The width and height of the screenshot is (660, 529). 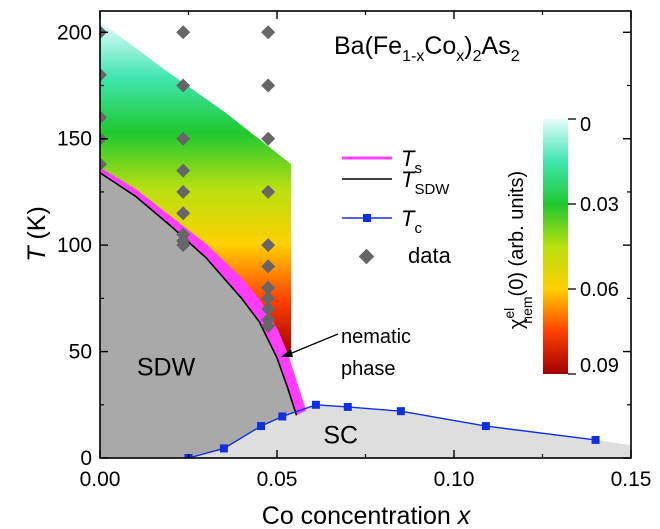 What do you see at coordinates (409, 431) in the screenshot?
I see `sc-region` at bounding box center [409, 431].